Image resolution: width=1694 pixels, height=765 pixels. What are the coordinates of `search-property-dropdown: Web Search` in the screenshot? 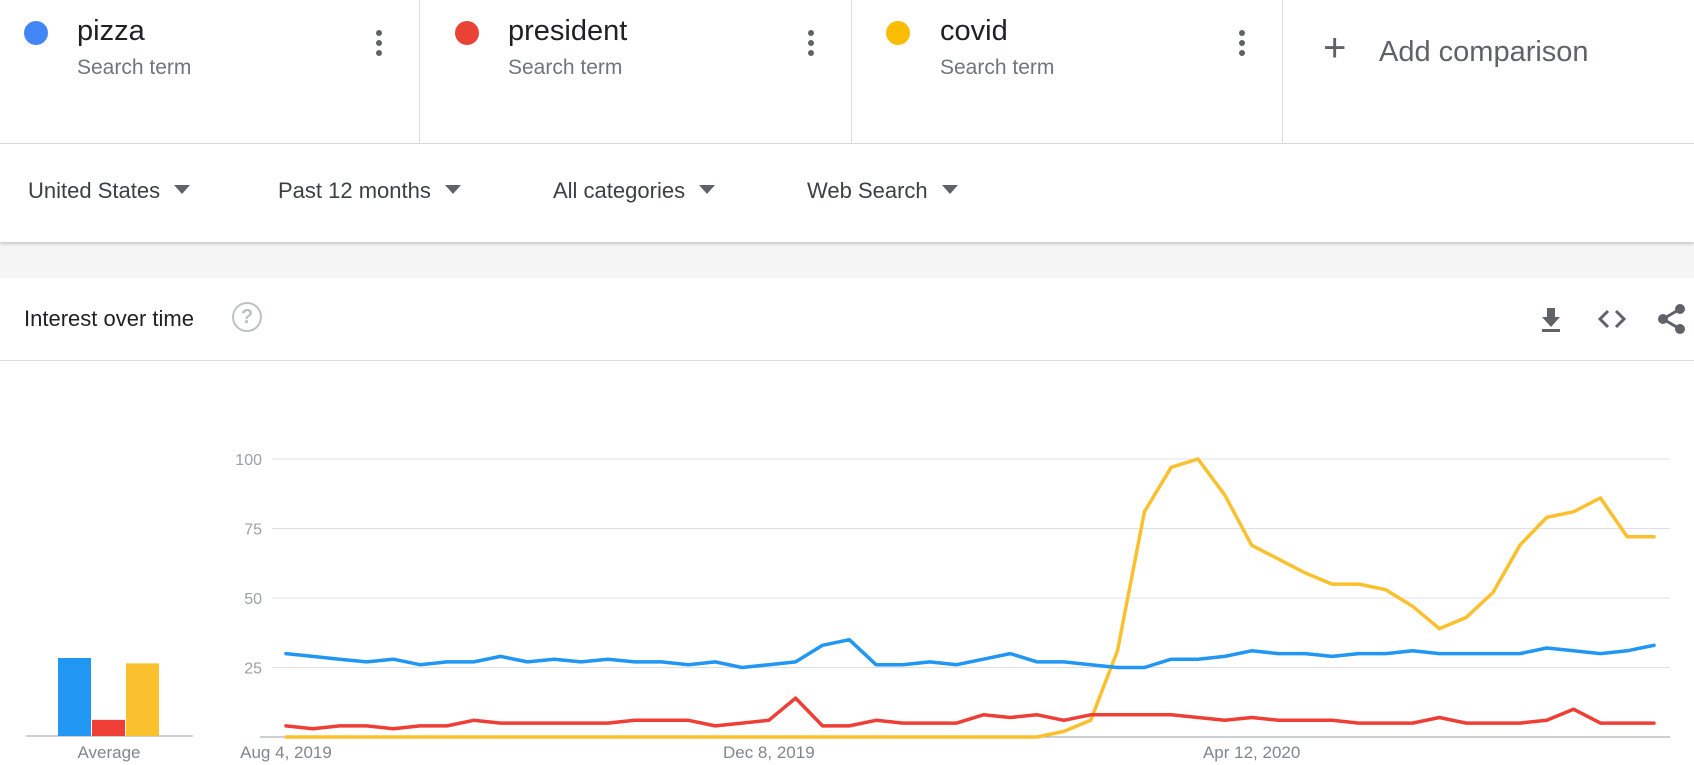 It's located at (882, 193).